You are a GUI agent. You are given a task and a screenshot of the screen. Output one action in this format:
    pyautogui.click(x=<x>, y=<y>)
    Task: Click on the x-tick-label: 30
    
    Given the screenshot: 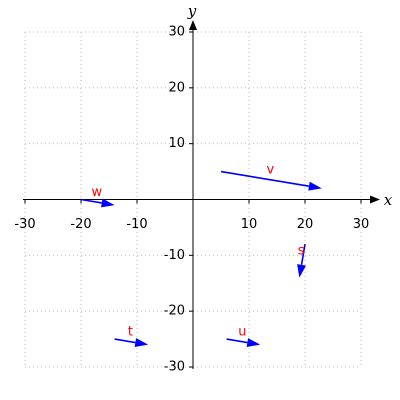 What is the action you would take?
    pyautogui.click(x=361, y=224)
    